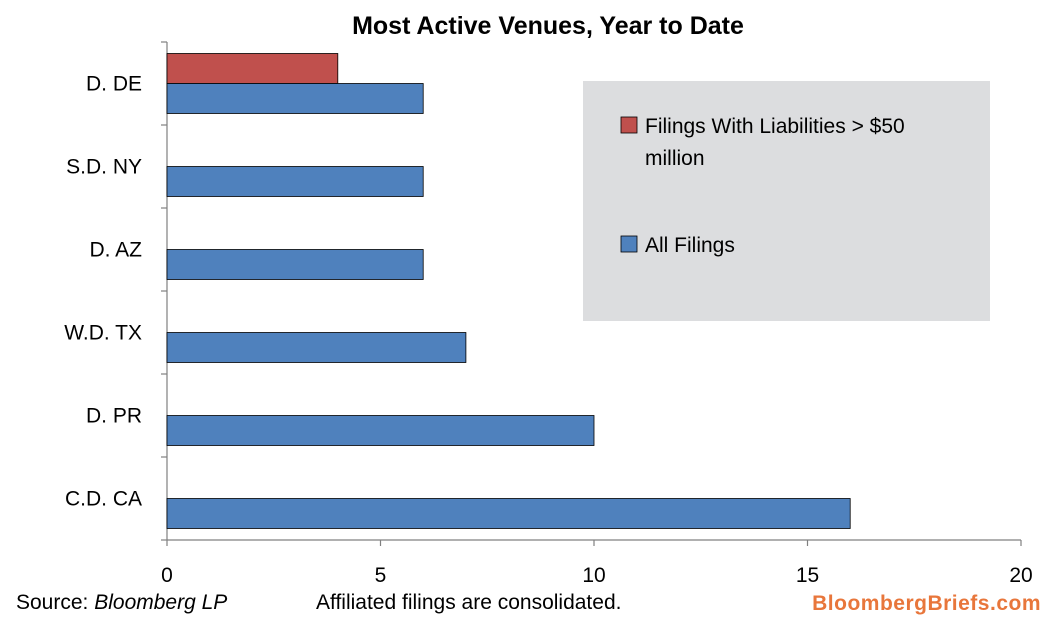  I want to click on legend-box, so click(786, 201).